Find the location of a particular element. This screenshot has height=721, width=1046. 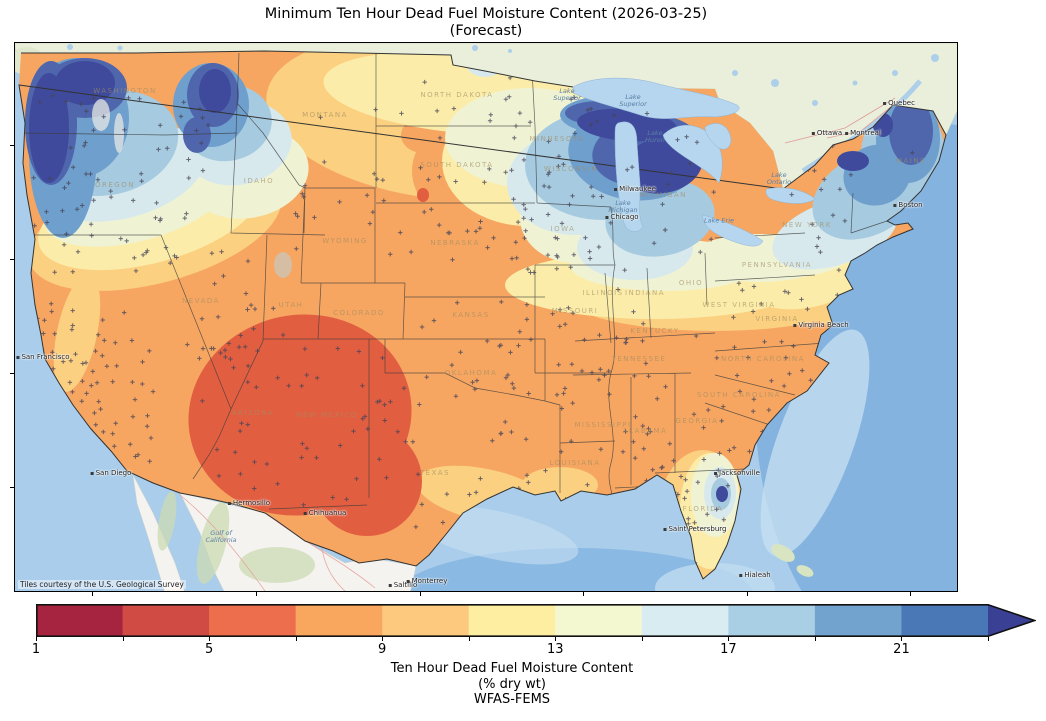

caption-line1: Ten Hour Dead Fuel Moisture Content is located at coordinates (512, 668).